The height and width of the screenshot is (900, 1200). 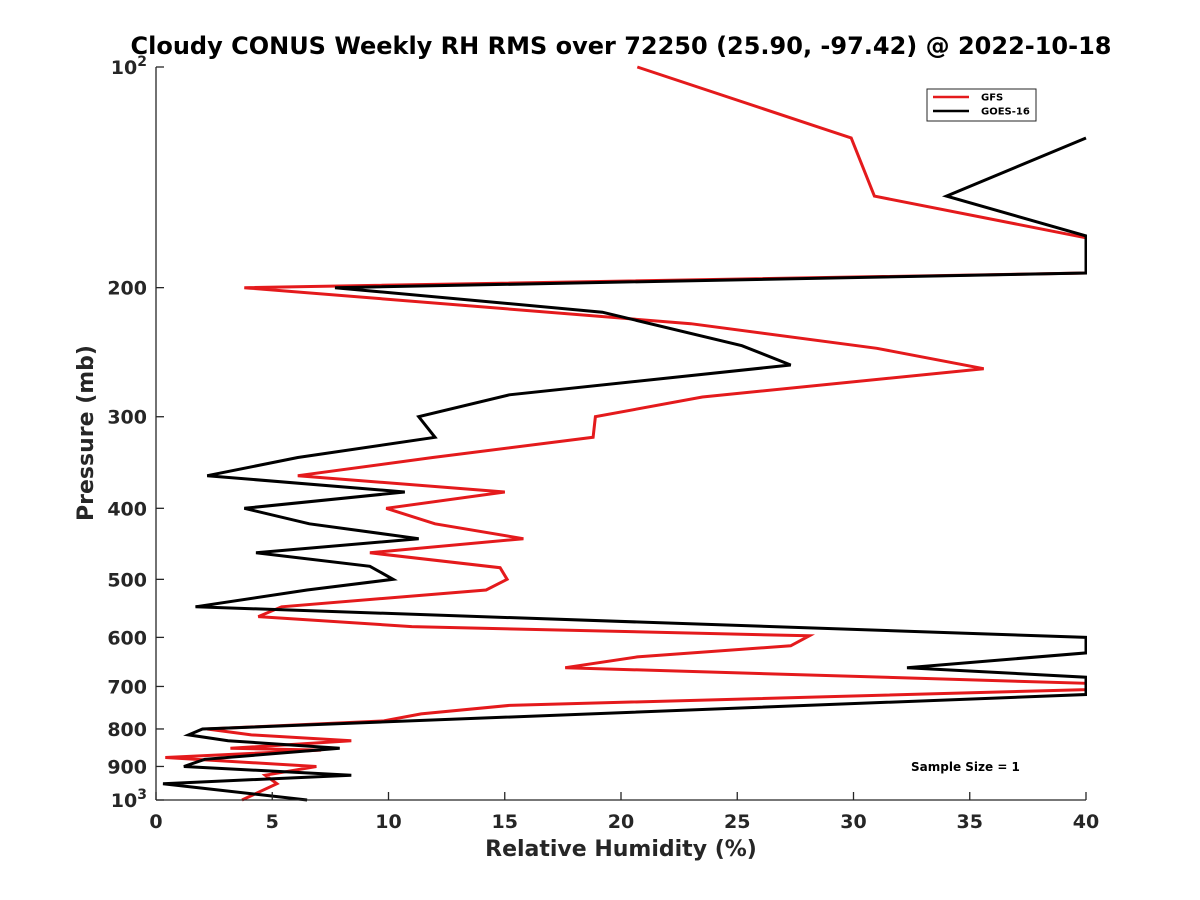 What do you see at coordinates (1005, 112) in the screenshot?
I see `legend-label-goes16: GOES-16` at bounding box center [1005, 112].